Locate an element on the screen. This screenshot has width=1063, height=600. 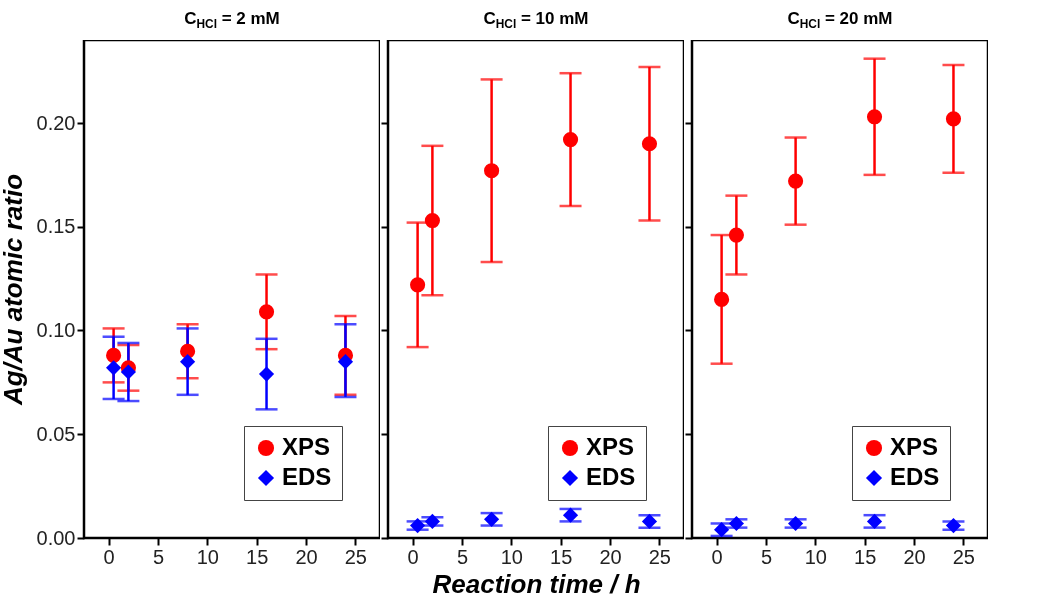
chart-title: C$_{HCl}$ = 10 mM is located at coordinates (536, 21).